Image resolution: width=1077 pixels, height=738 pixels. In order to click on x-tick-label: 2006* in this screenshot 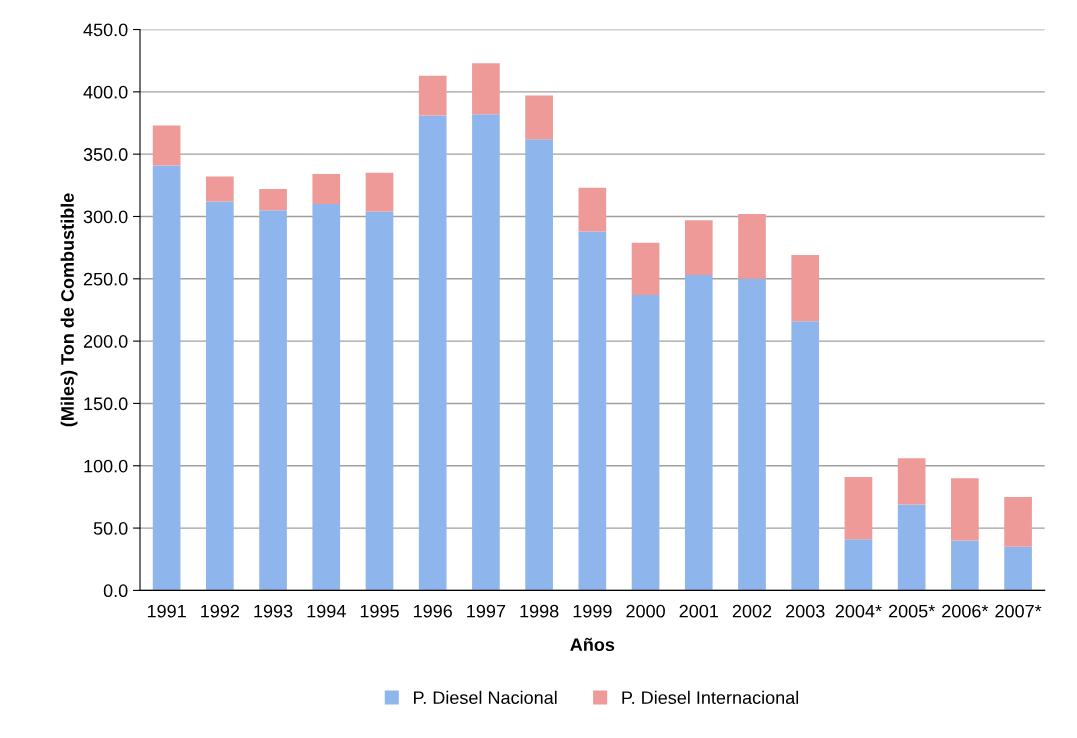, I will do `click(965, 611)`.